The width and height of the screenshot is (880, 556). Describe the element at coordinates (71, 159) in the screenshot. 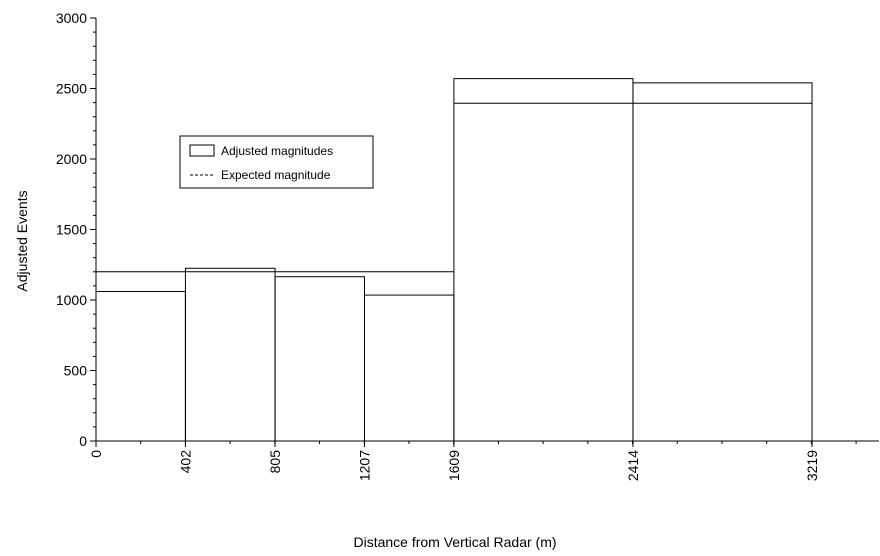

I see `y-tick-label: 2000` at that location.